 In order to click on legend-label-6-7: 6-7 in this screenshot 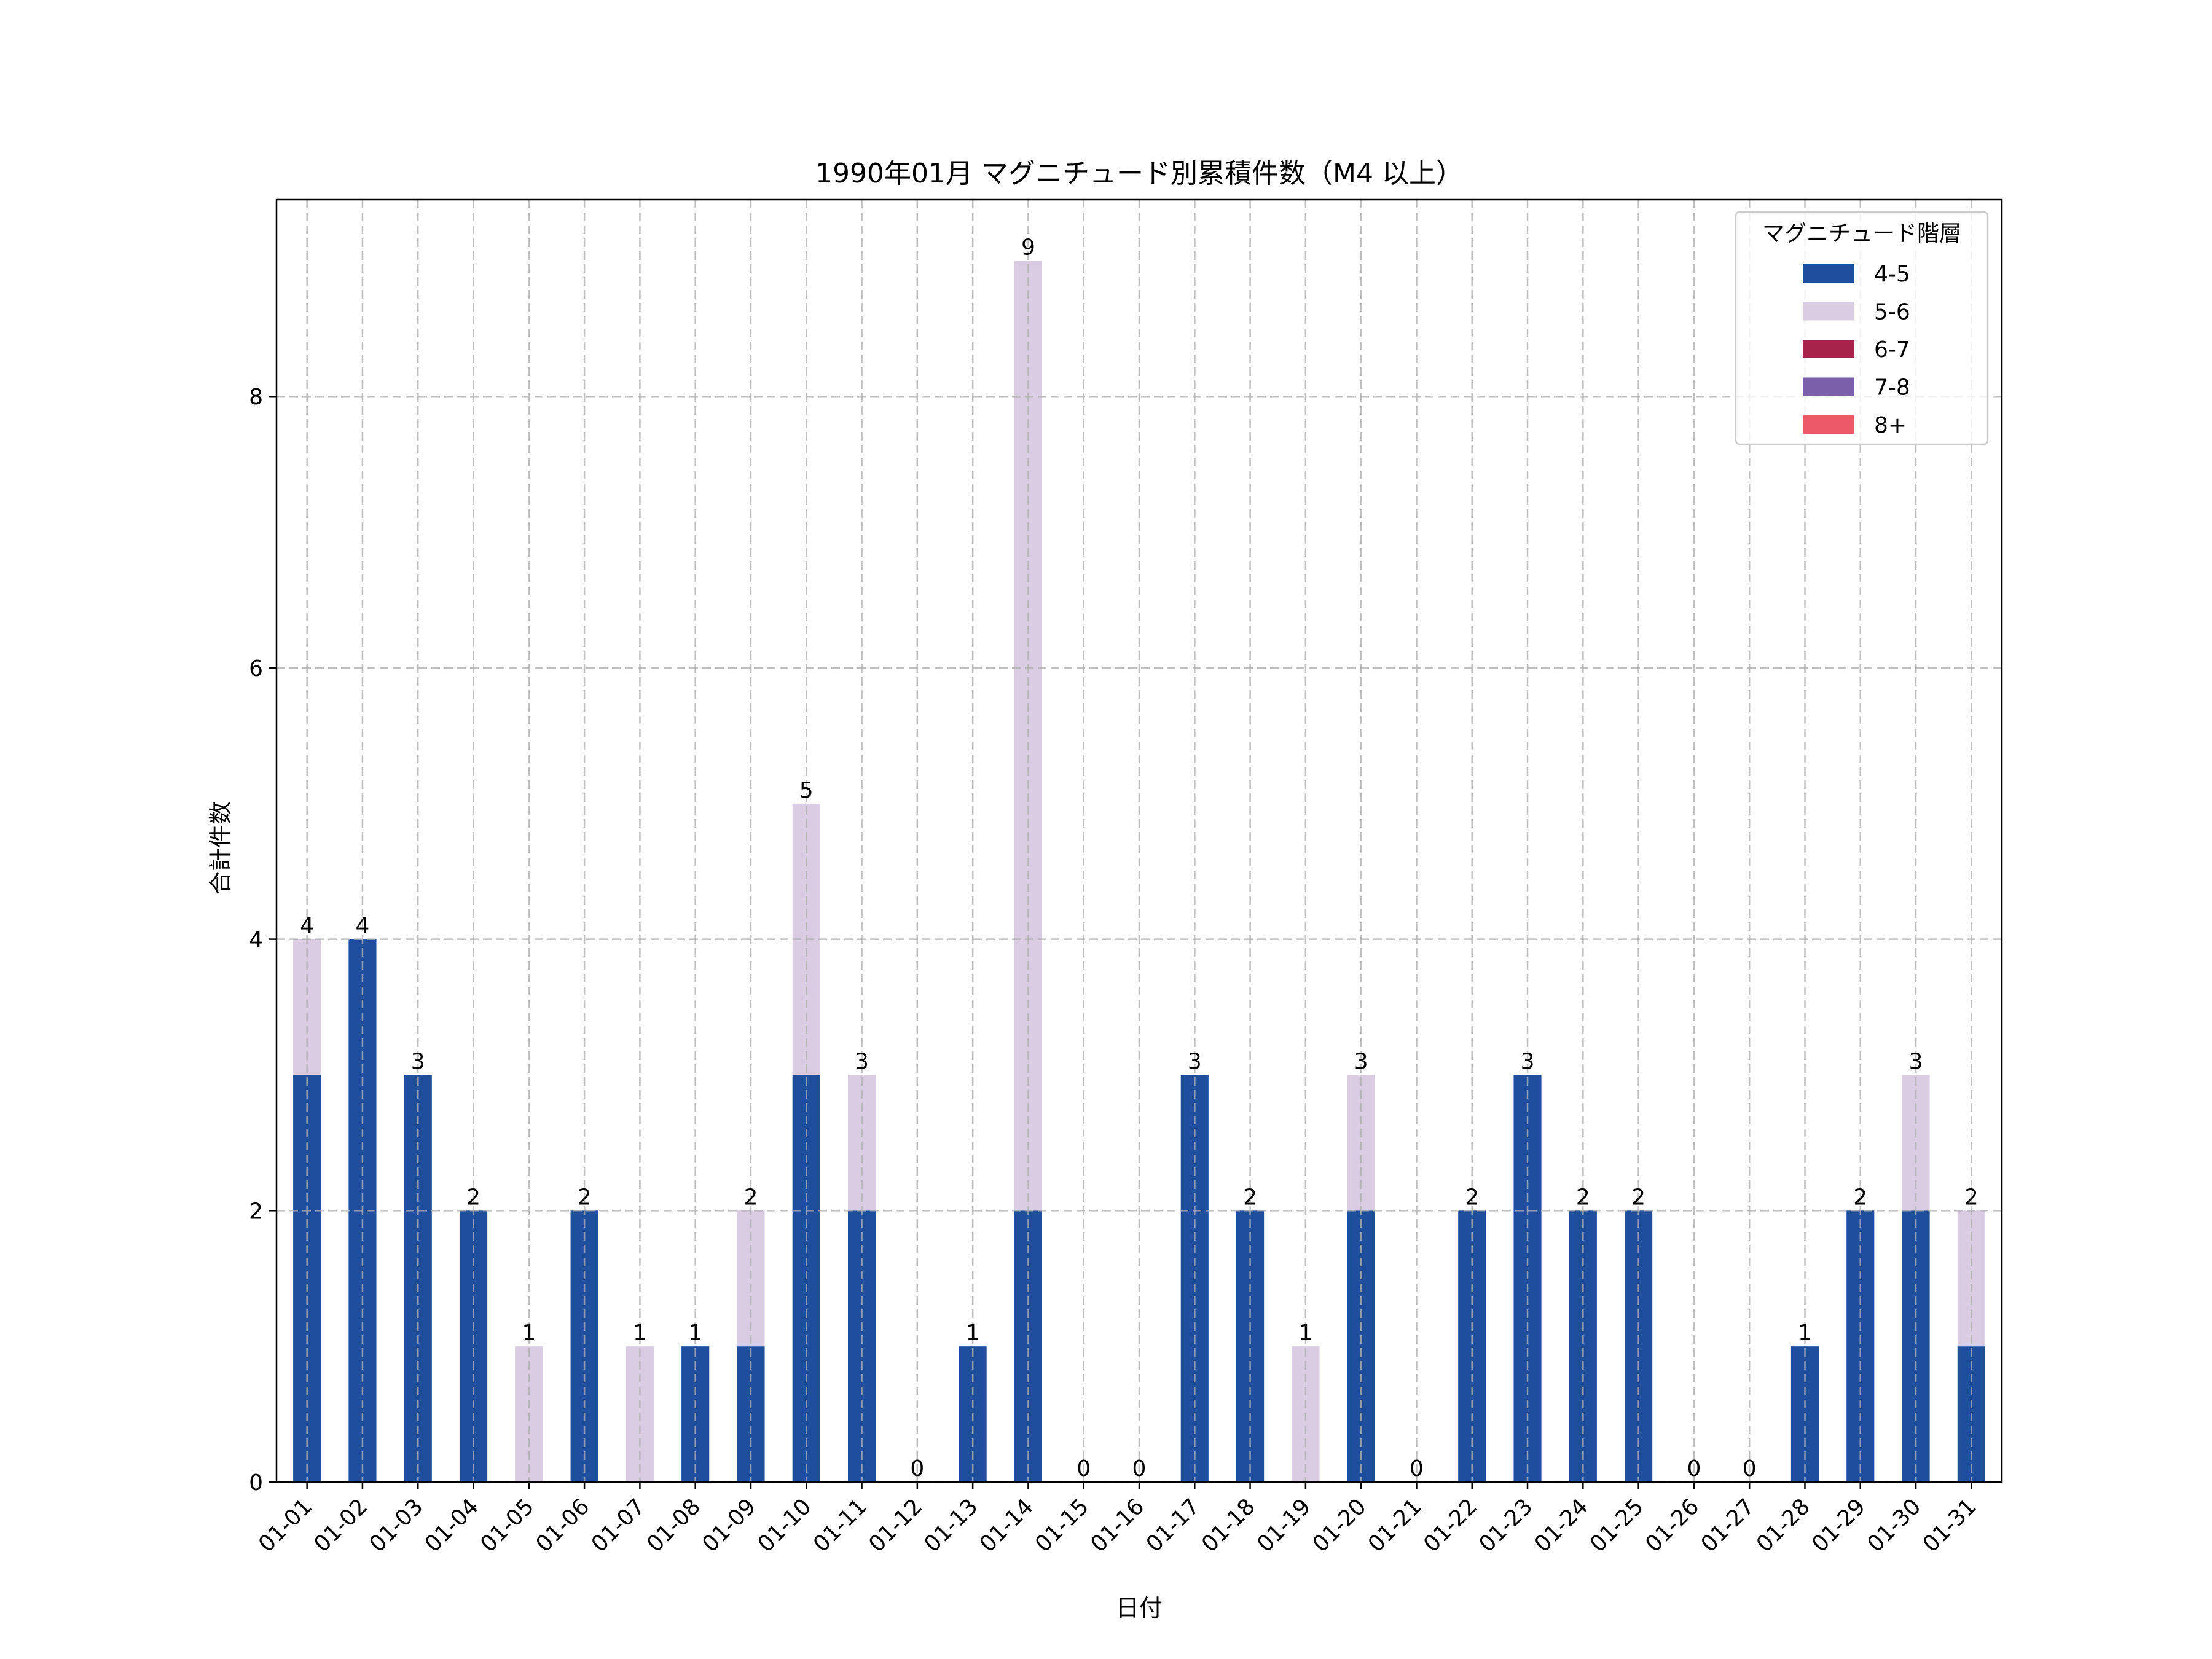, I will do `click(1892, 350)`.